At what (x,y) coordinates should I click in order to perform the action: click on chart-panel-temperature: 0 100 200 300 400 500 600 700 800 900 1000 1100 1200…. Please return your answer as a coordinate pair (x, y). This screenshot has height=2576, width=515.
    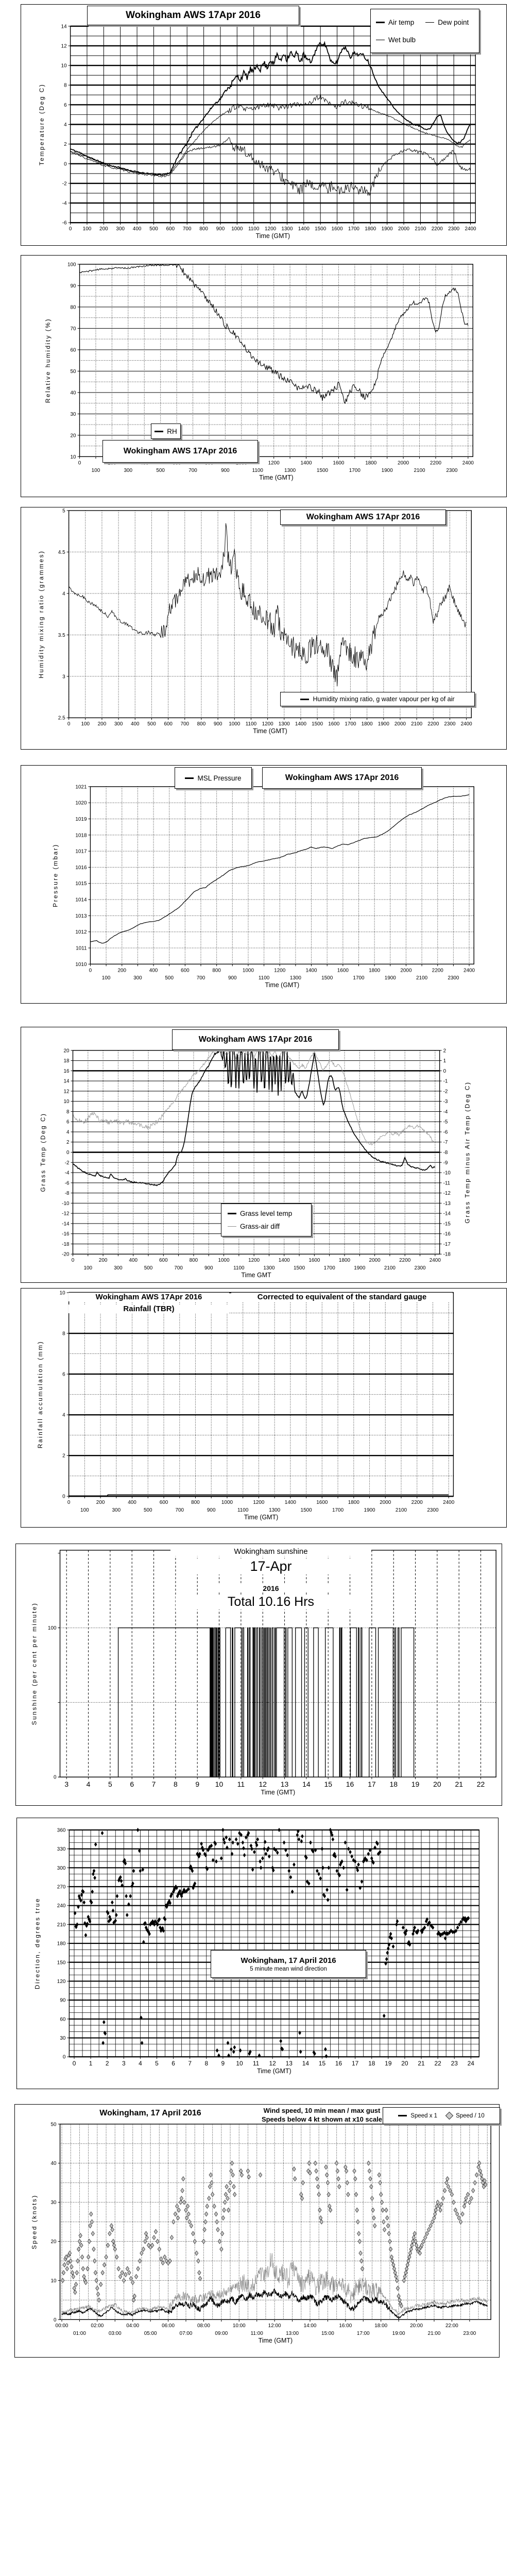
    Looking at the image, I should click on (264, 125).